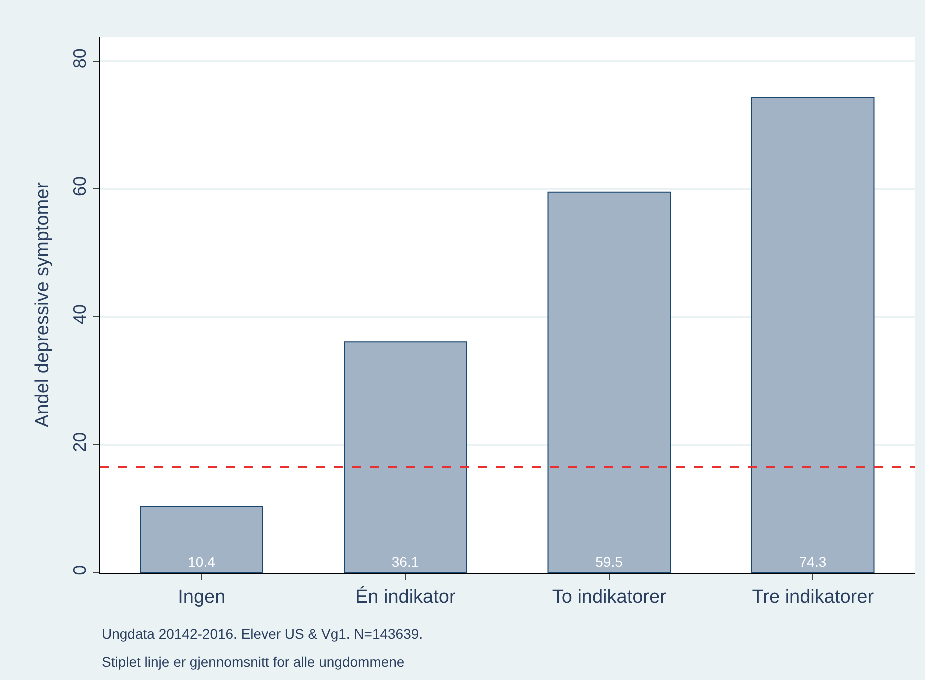 The image size is (925, 680). I want to click on data-label: 10.4, so click(202, 562).